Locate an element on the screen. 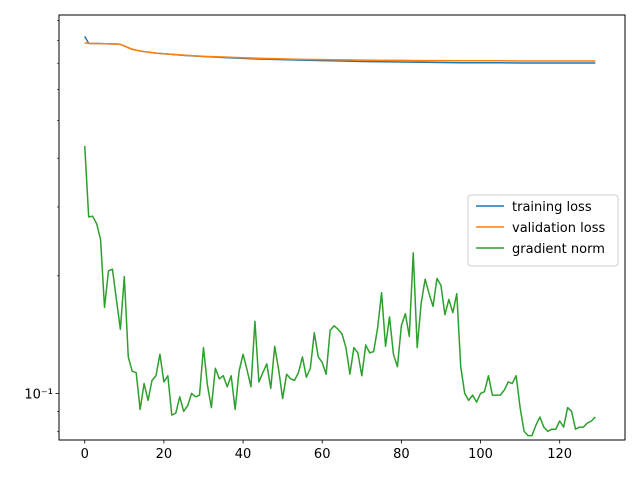 The image size is (640, 480). legend-label: training loss is located at coordinates (552, 207).